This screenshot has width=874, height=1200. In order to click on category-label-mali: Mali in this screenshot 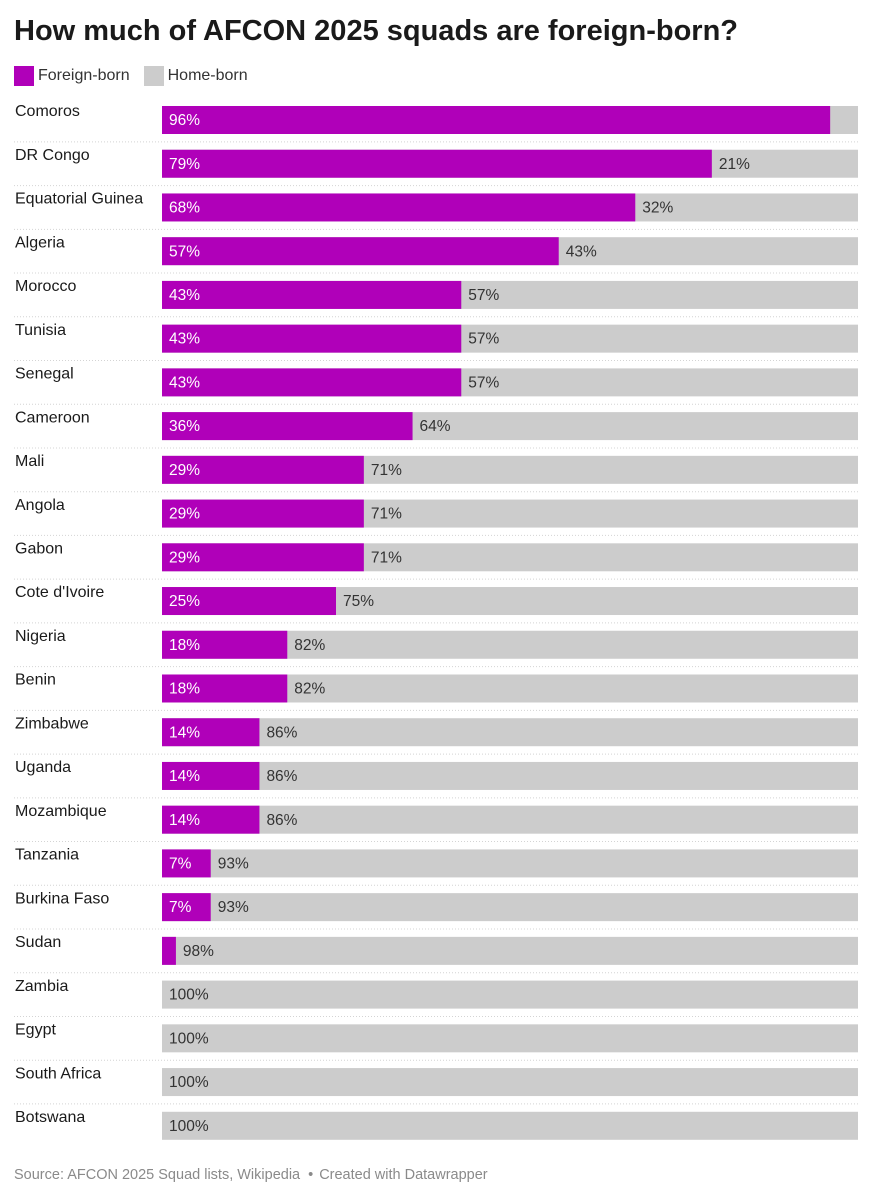, I will do `click(29, 461)`.